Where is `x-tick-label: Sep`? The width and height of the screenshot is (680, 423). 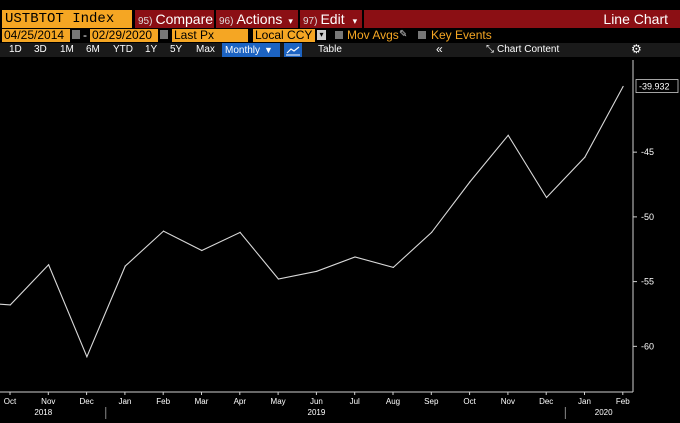 x-tick-label: Sep is located at coordinates (431, 401).